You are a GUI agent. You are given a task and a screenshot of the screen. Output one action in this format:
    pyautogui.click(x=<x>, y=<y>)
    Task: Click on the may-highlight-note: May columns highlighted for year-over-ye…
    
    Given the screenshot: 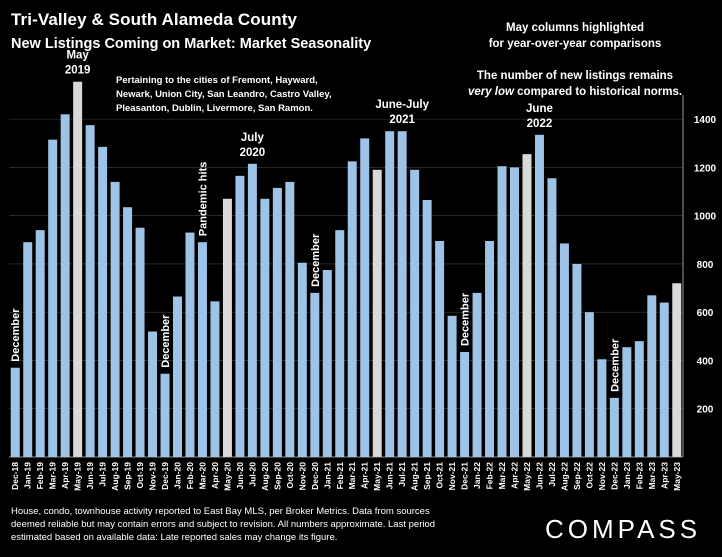 What is the action you would take?
    pyautogui.click(x=575, y=36)
    